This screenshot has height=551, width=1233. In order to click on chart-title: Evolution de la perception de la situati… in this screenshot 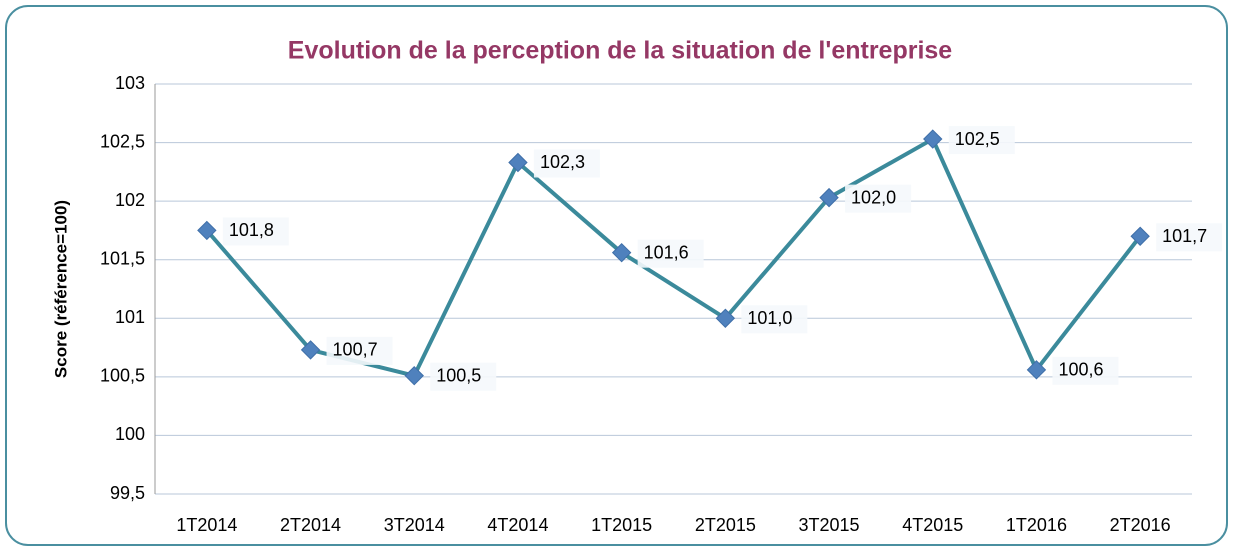, I will do `click(620, 51)`.